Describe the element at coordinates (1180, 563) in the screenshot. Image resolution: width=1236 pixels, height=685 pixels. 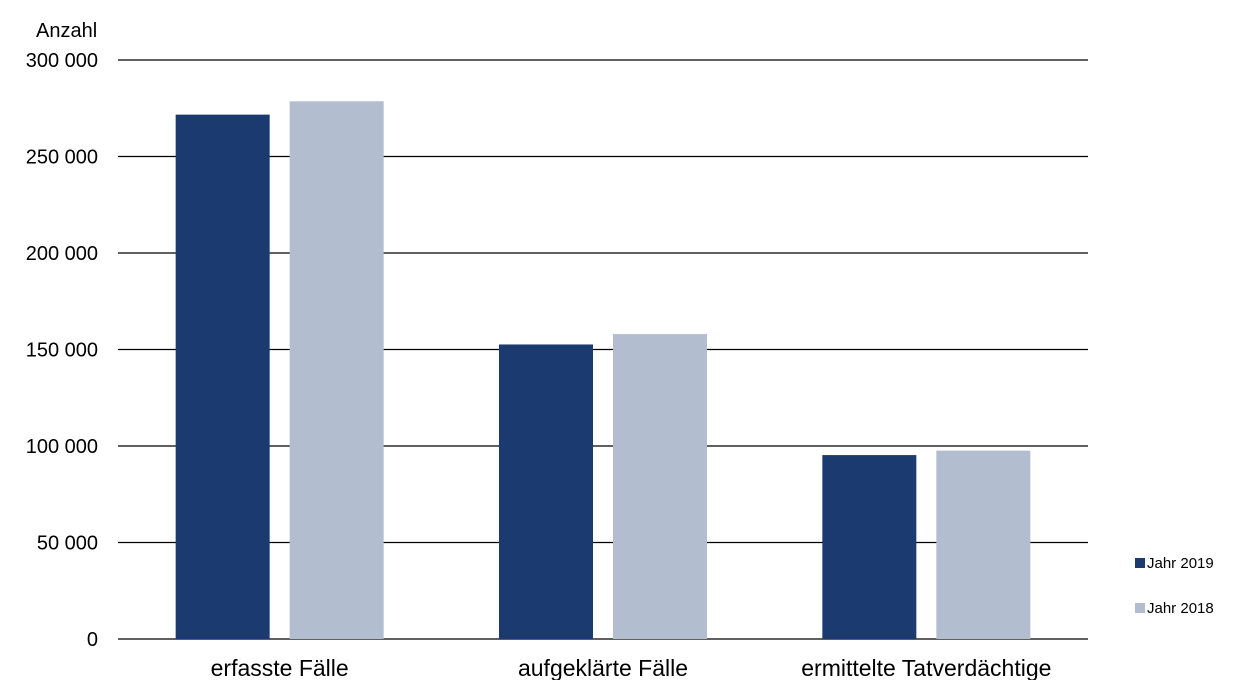
I see `legend-label: Jahr 2019` at that location.